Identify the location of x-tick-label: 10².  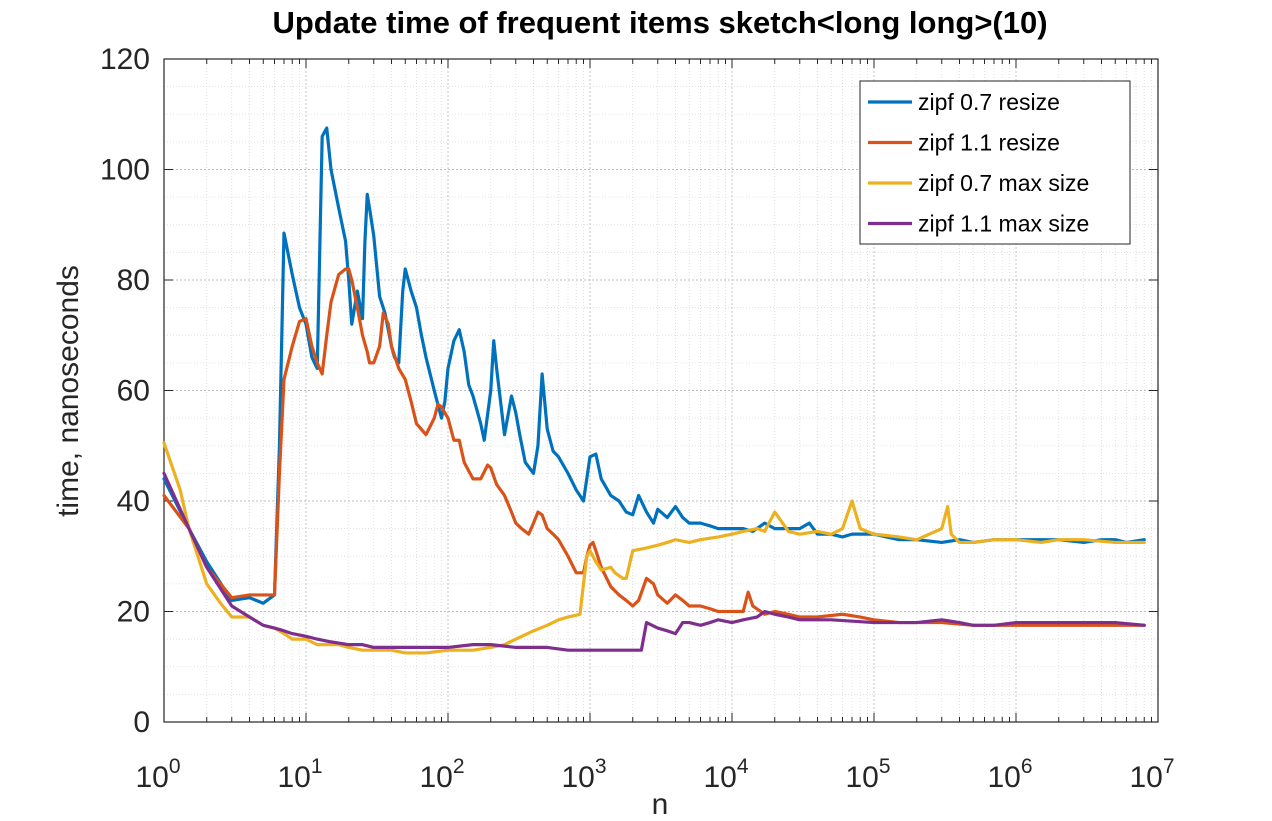
(441, 774).